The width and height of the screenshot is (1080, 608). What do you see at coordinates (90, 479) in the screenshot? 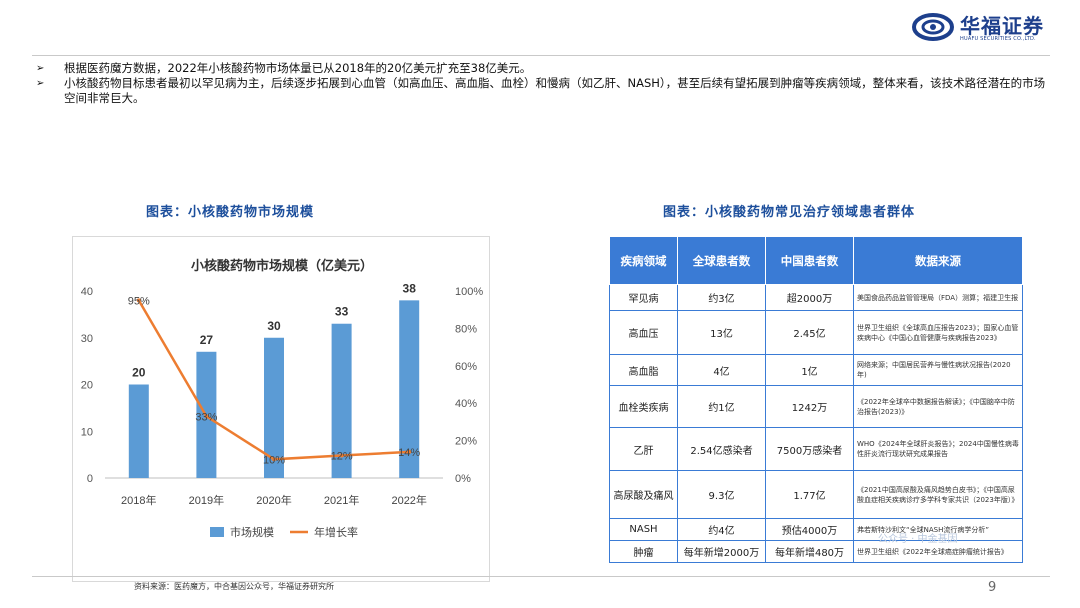
I see `y-axis-tick-label: 0` at bounding box center [90, 479].